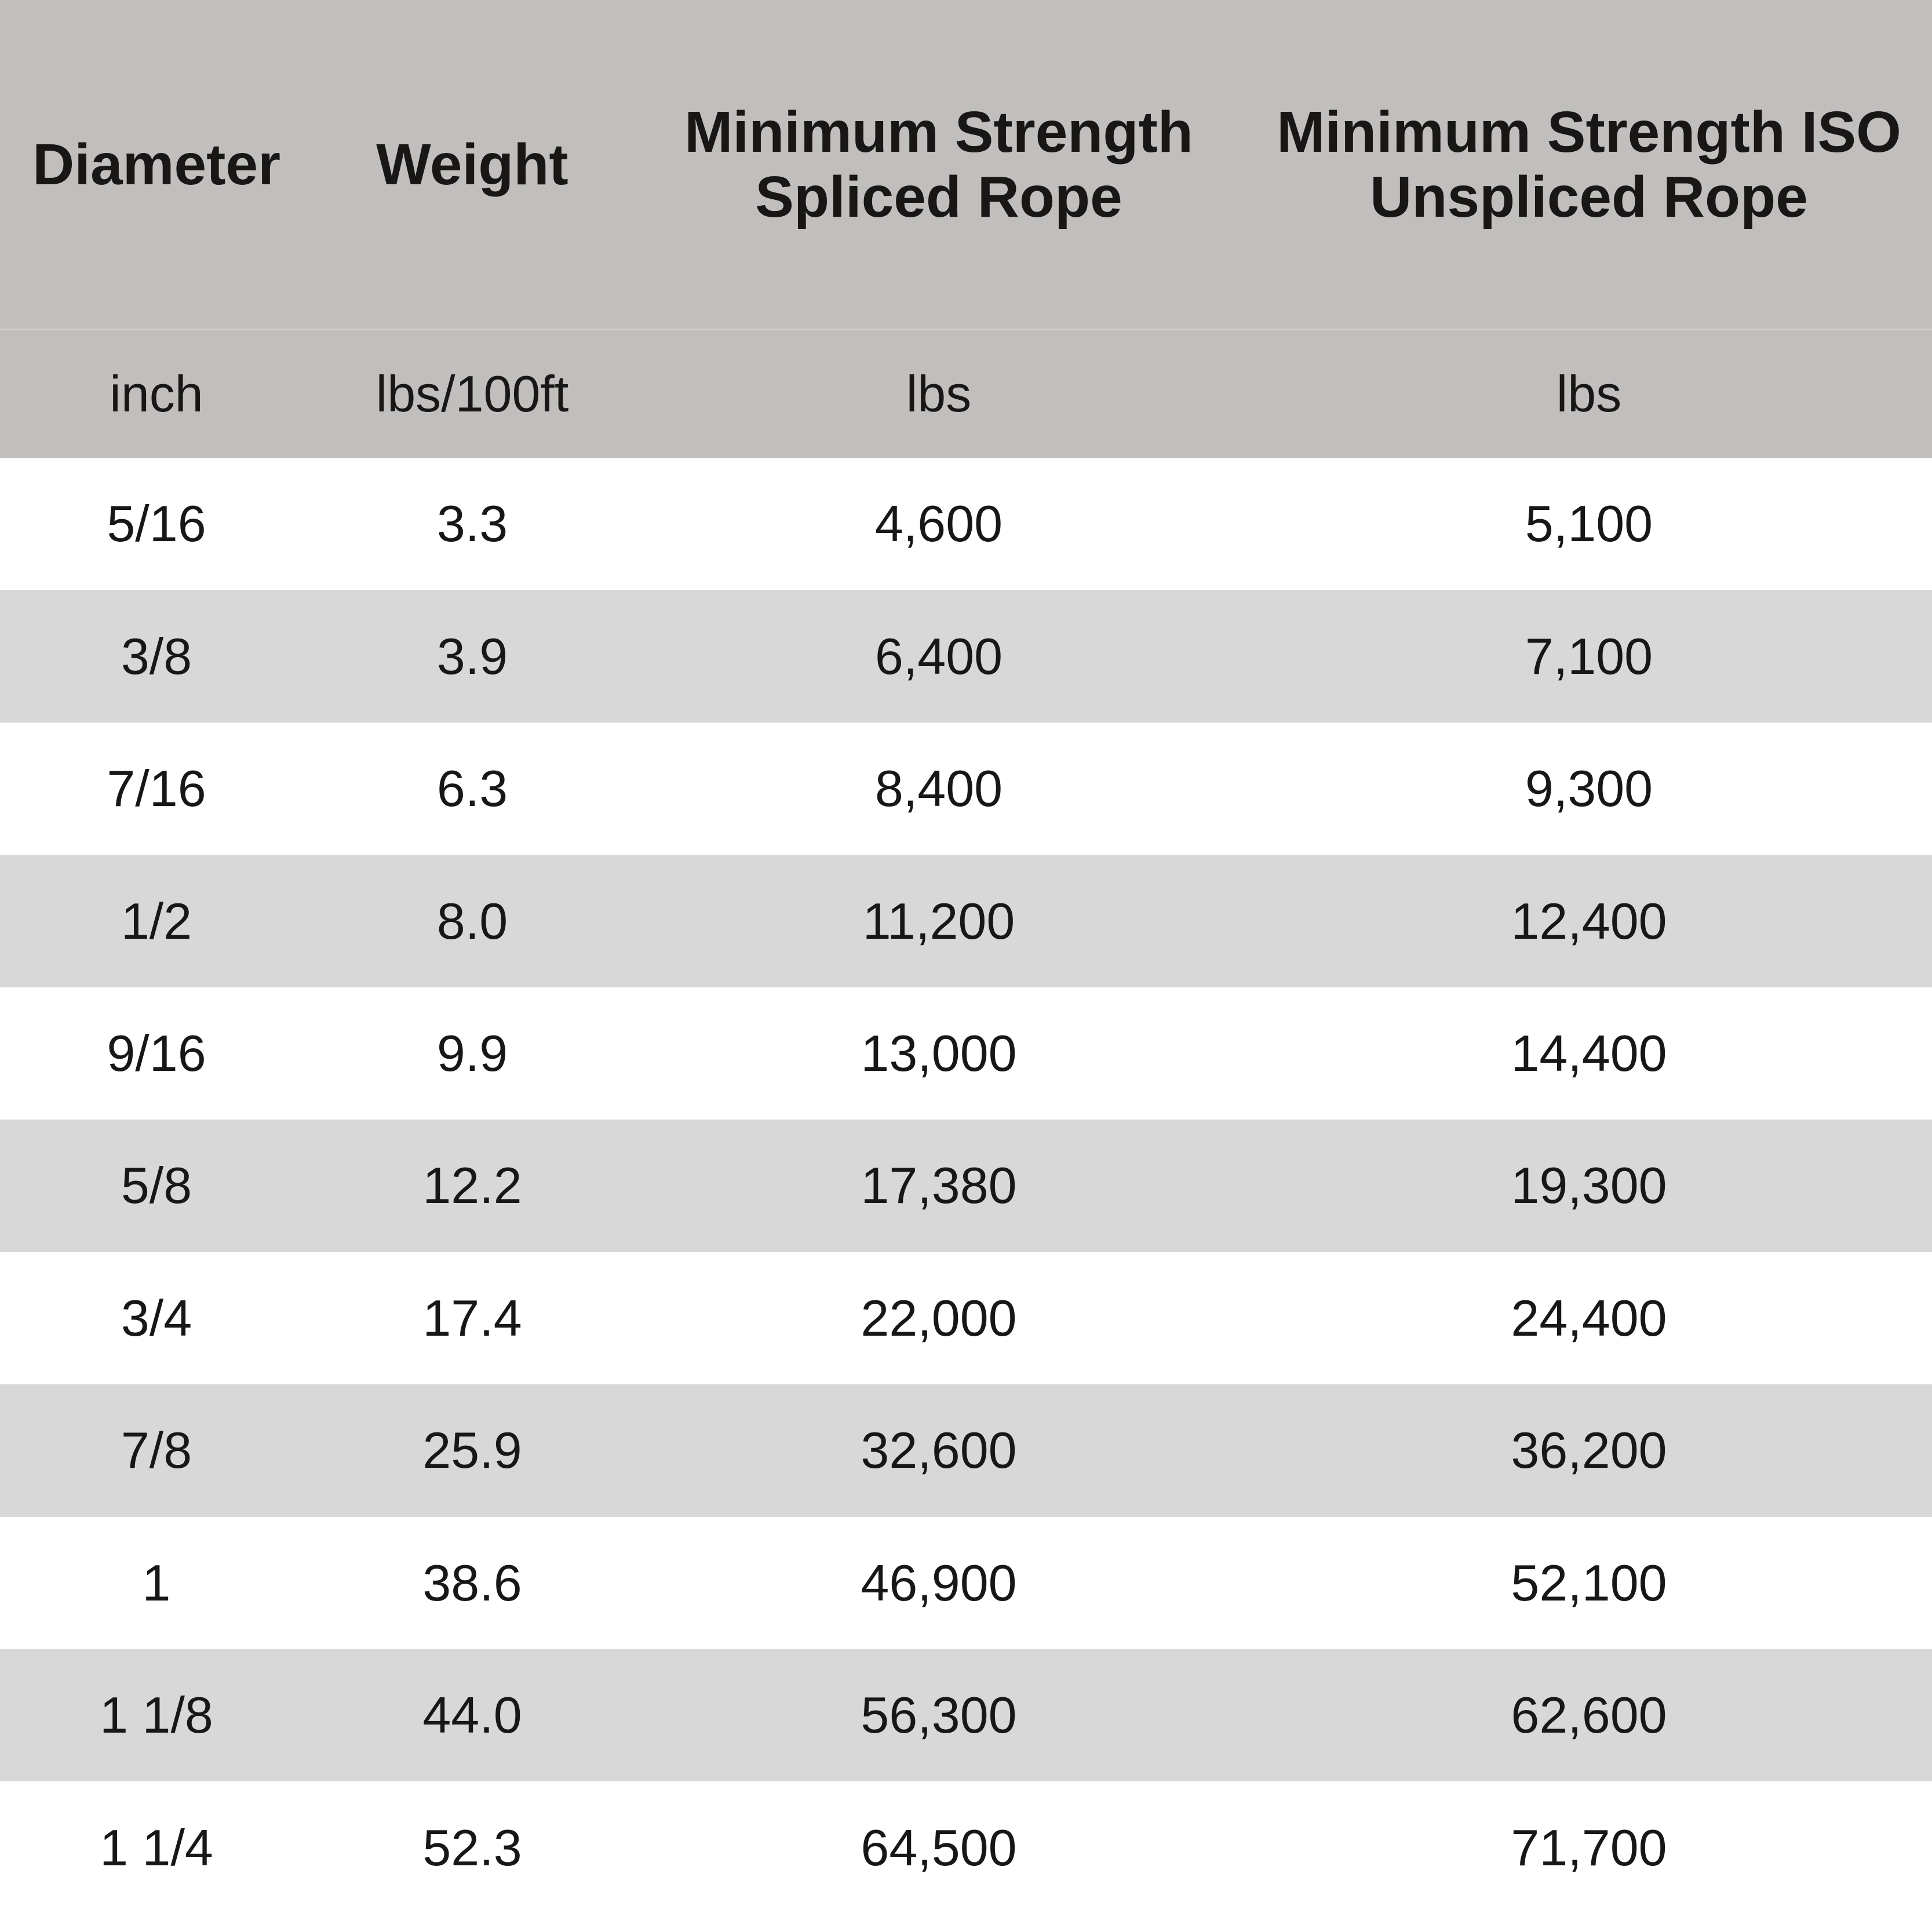 The height and width of the screenshot is (1914, 1932). I want to click on unit-min-strength-spliced: lbs, so click(939, 394).